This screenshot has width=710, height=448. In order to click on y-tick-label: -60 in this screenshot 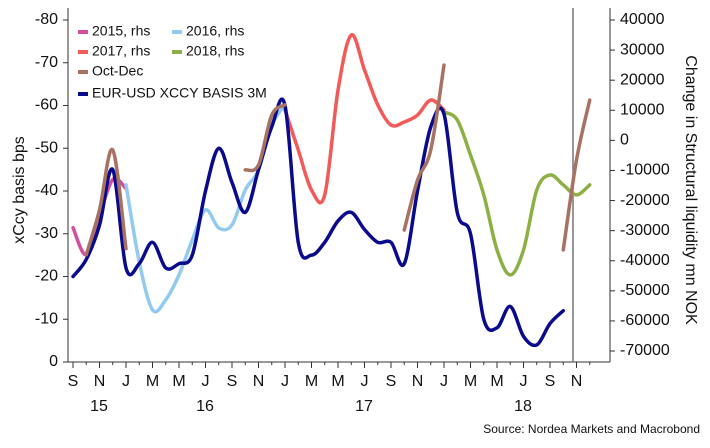, I will do `click(46, 105)`.